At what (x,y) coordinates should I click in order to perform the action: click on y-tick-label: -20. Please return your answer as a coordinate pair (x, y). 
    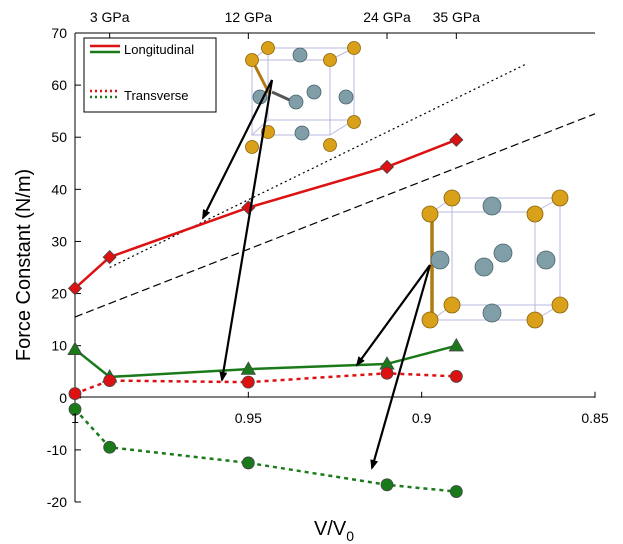
    Looking at the image, I should click on (57, 502).